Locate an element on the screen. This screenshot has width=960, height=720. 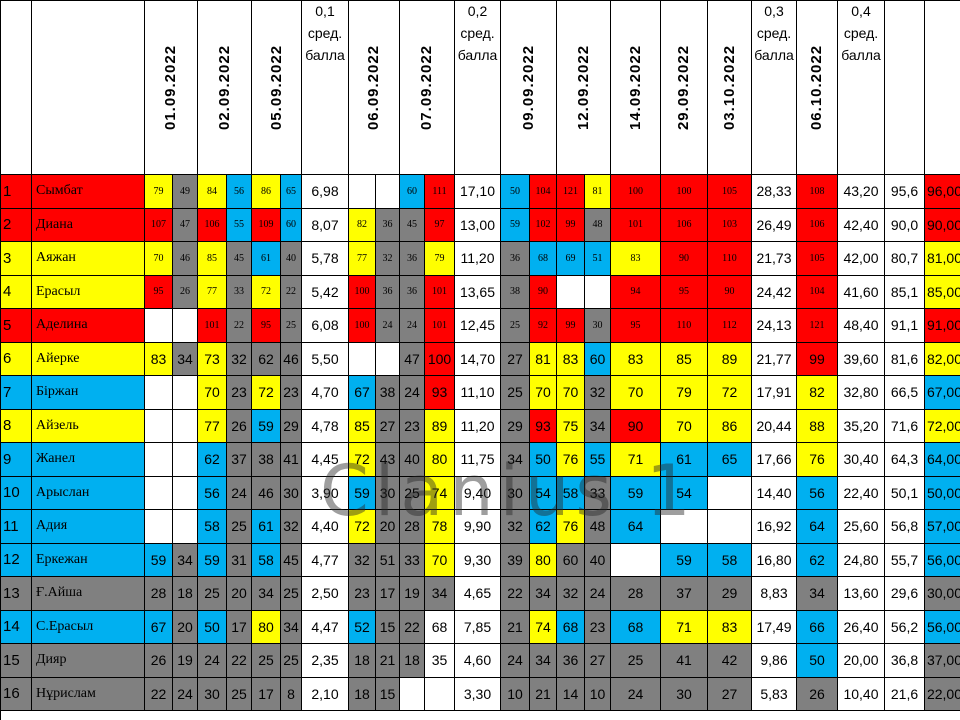
score-cell: 52 is located at coordinates (362, 627).